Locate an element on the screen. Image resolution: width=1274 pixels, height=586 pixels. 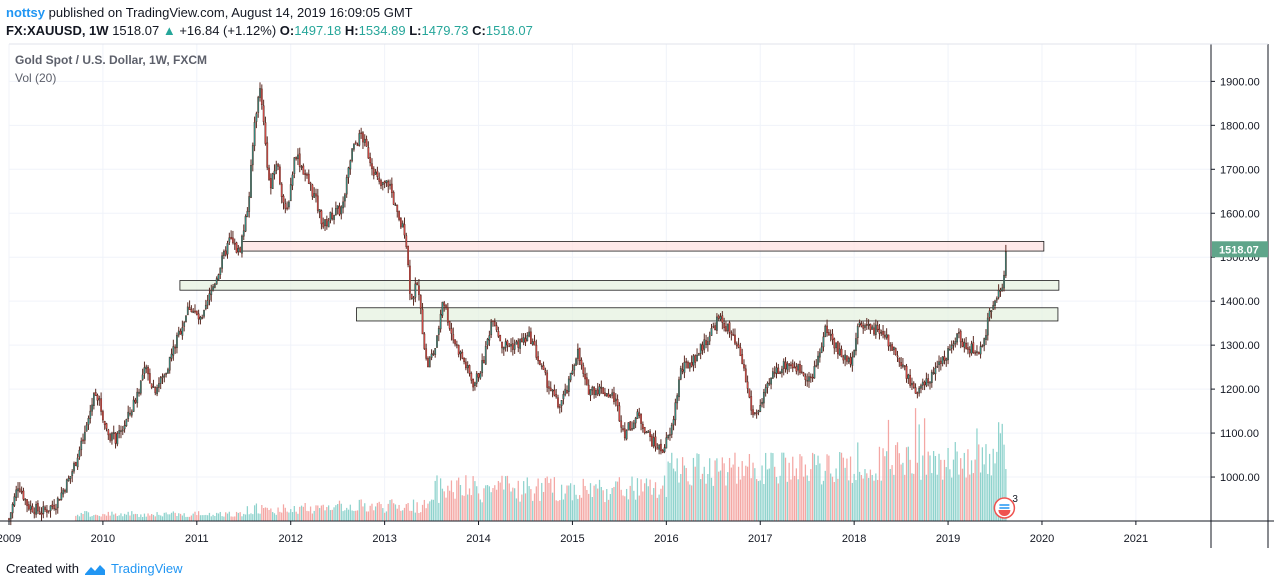
symbol-label: FX:XAUUSD, 1W is located at coordinates (57, 30).